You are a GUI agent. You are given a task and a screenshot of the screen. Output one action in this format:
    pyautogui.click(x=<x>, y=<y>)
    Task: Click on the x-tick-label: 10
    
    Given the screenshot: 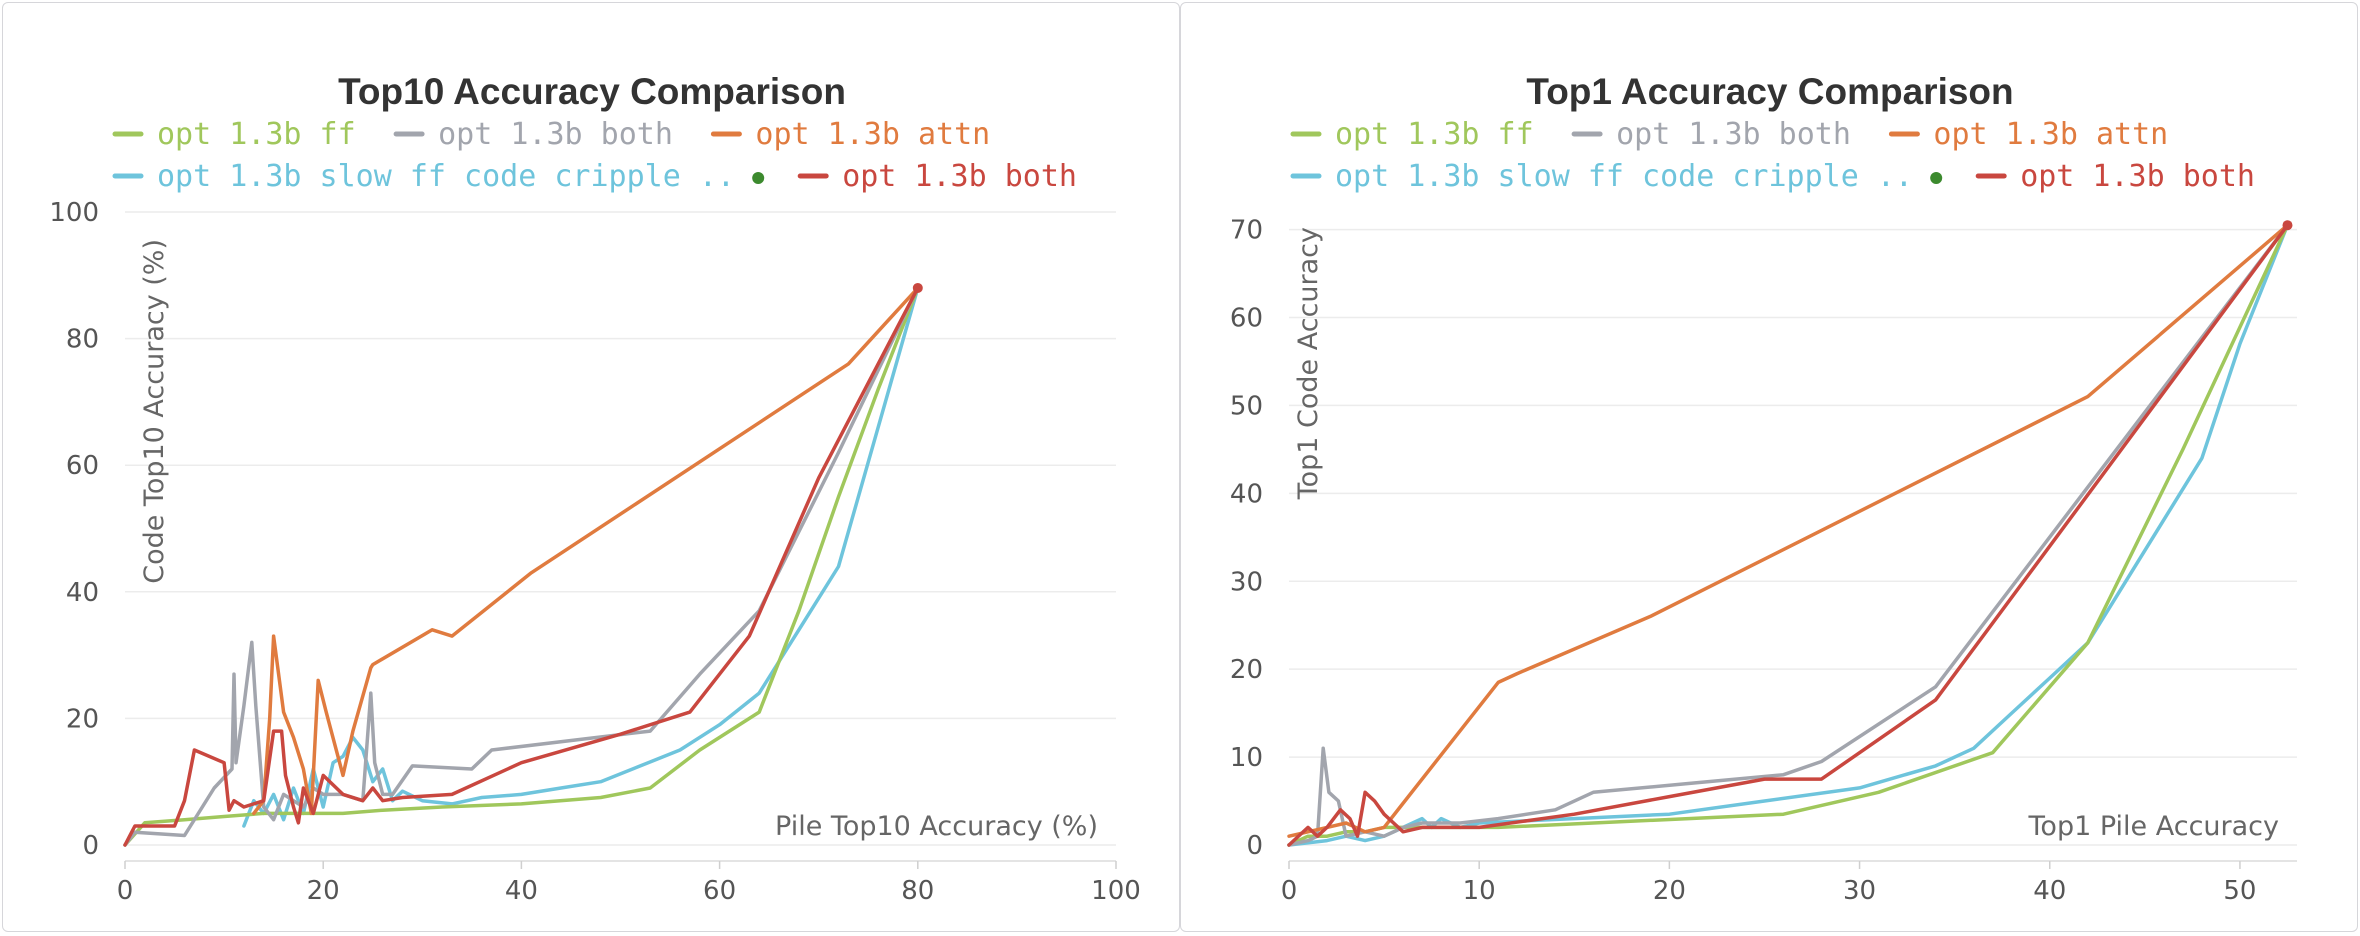 What is the action you would take?
    pyautogui.click(x=1479, y=891)
    